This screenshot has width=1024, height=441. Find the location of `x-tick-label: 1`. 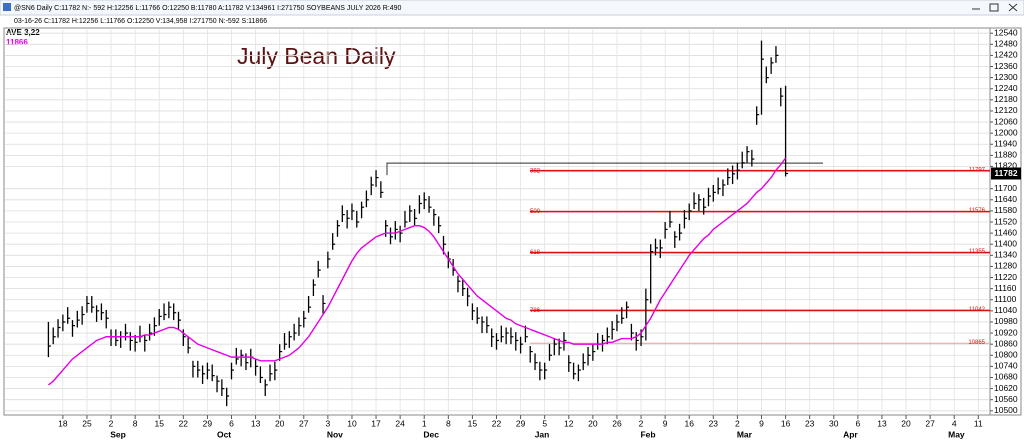

x-tick-label: 1 is located at coordinates (424, 423).